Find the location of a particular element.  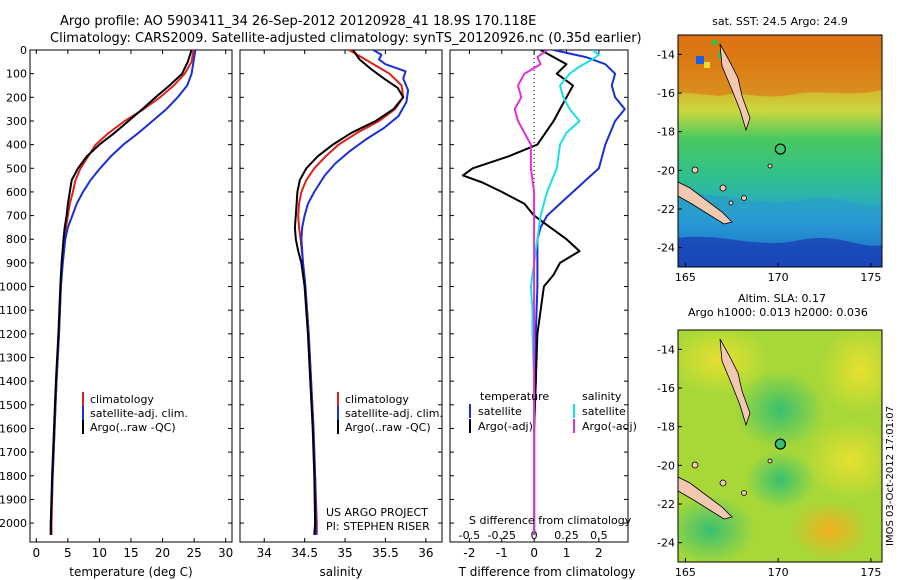

temperature-xtick-label: 15 is located at coordinates (130, 553).